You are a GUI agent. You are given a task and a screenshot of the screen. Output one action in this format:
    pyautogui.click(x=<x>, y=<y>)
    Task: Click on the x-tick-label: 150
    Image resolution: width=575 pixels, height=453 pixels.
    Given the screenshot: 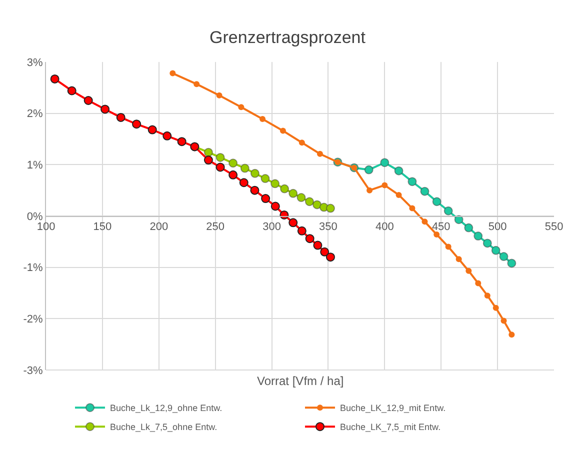 What is the action you would take?
    pyautogui.click(x=102, y=227)
    